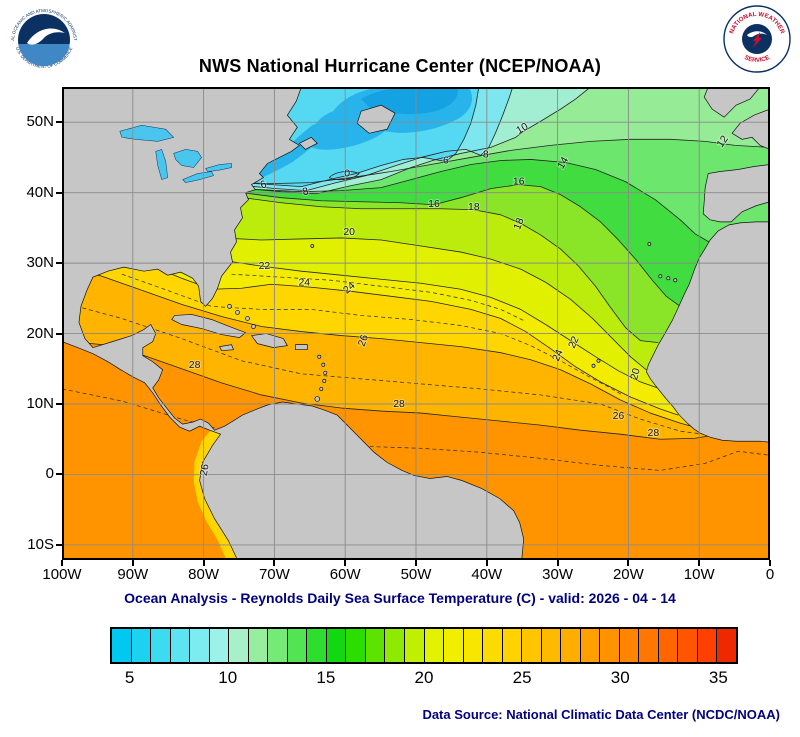 The image size is (800, 737). What do you see at coordinates (376, 119) in the screenshot?
I see `land-newfoundland` at bounding box center [376, 119].